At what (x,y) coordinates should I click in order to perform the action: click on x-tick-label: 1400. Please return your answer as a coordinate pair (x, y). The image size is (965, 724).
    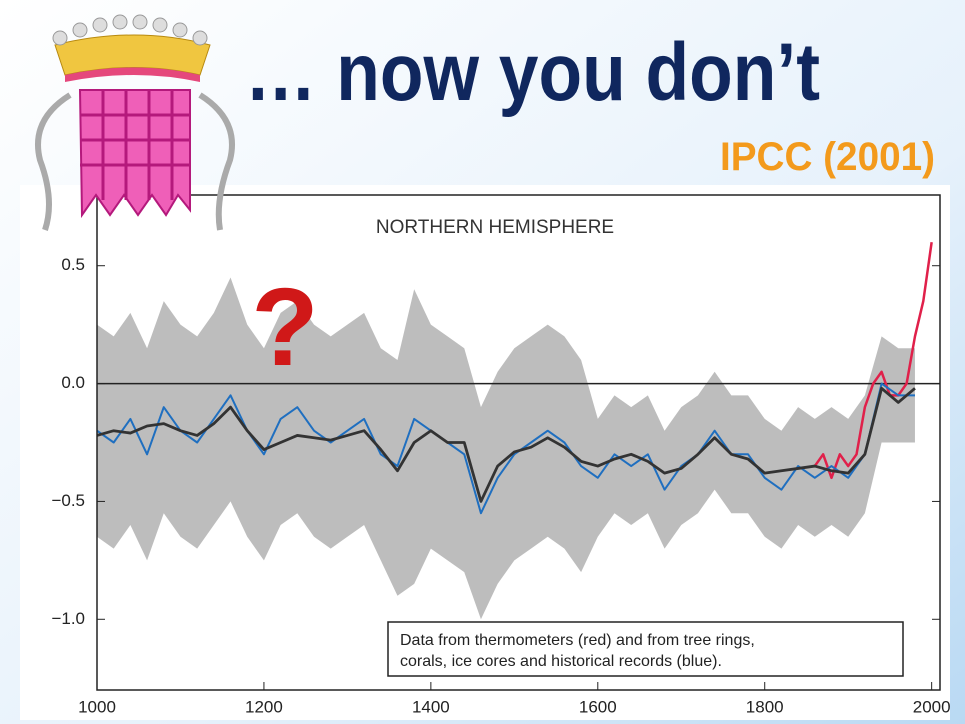
    Looking at the image, I should click on (431, 706).